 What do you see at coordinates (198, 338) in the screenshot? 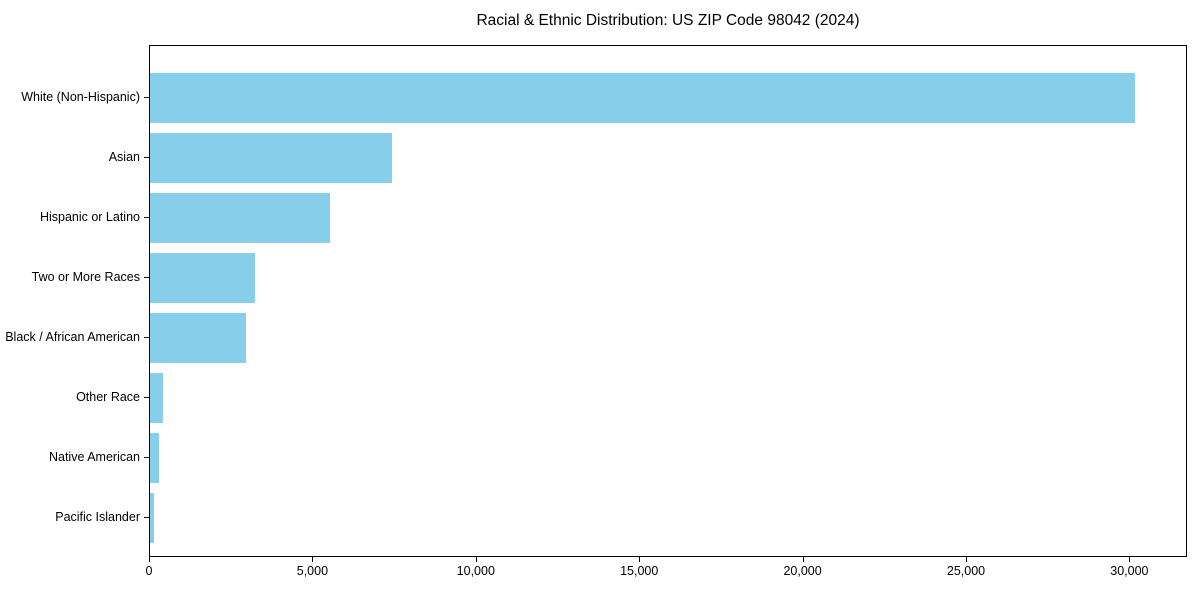
I see `bar-black-african-american` at bounding box center [198, 338].